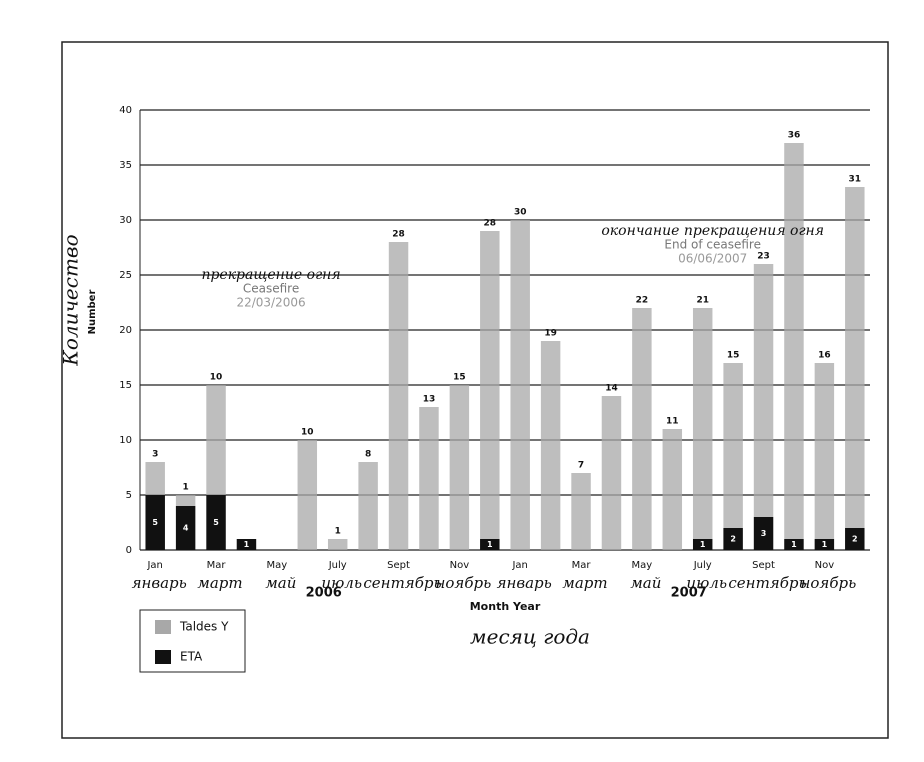  Describe the element at coordinates (129, 550) in the screenshot. I see `y-tick-label: 0` at that location.